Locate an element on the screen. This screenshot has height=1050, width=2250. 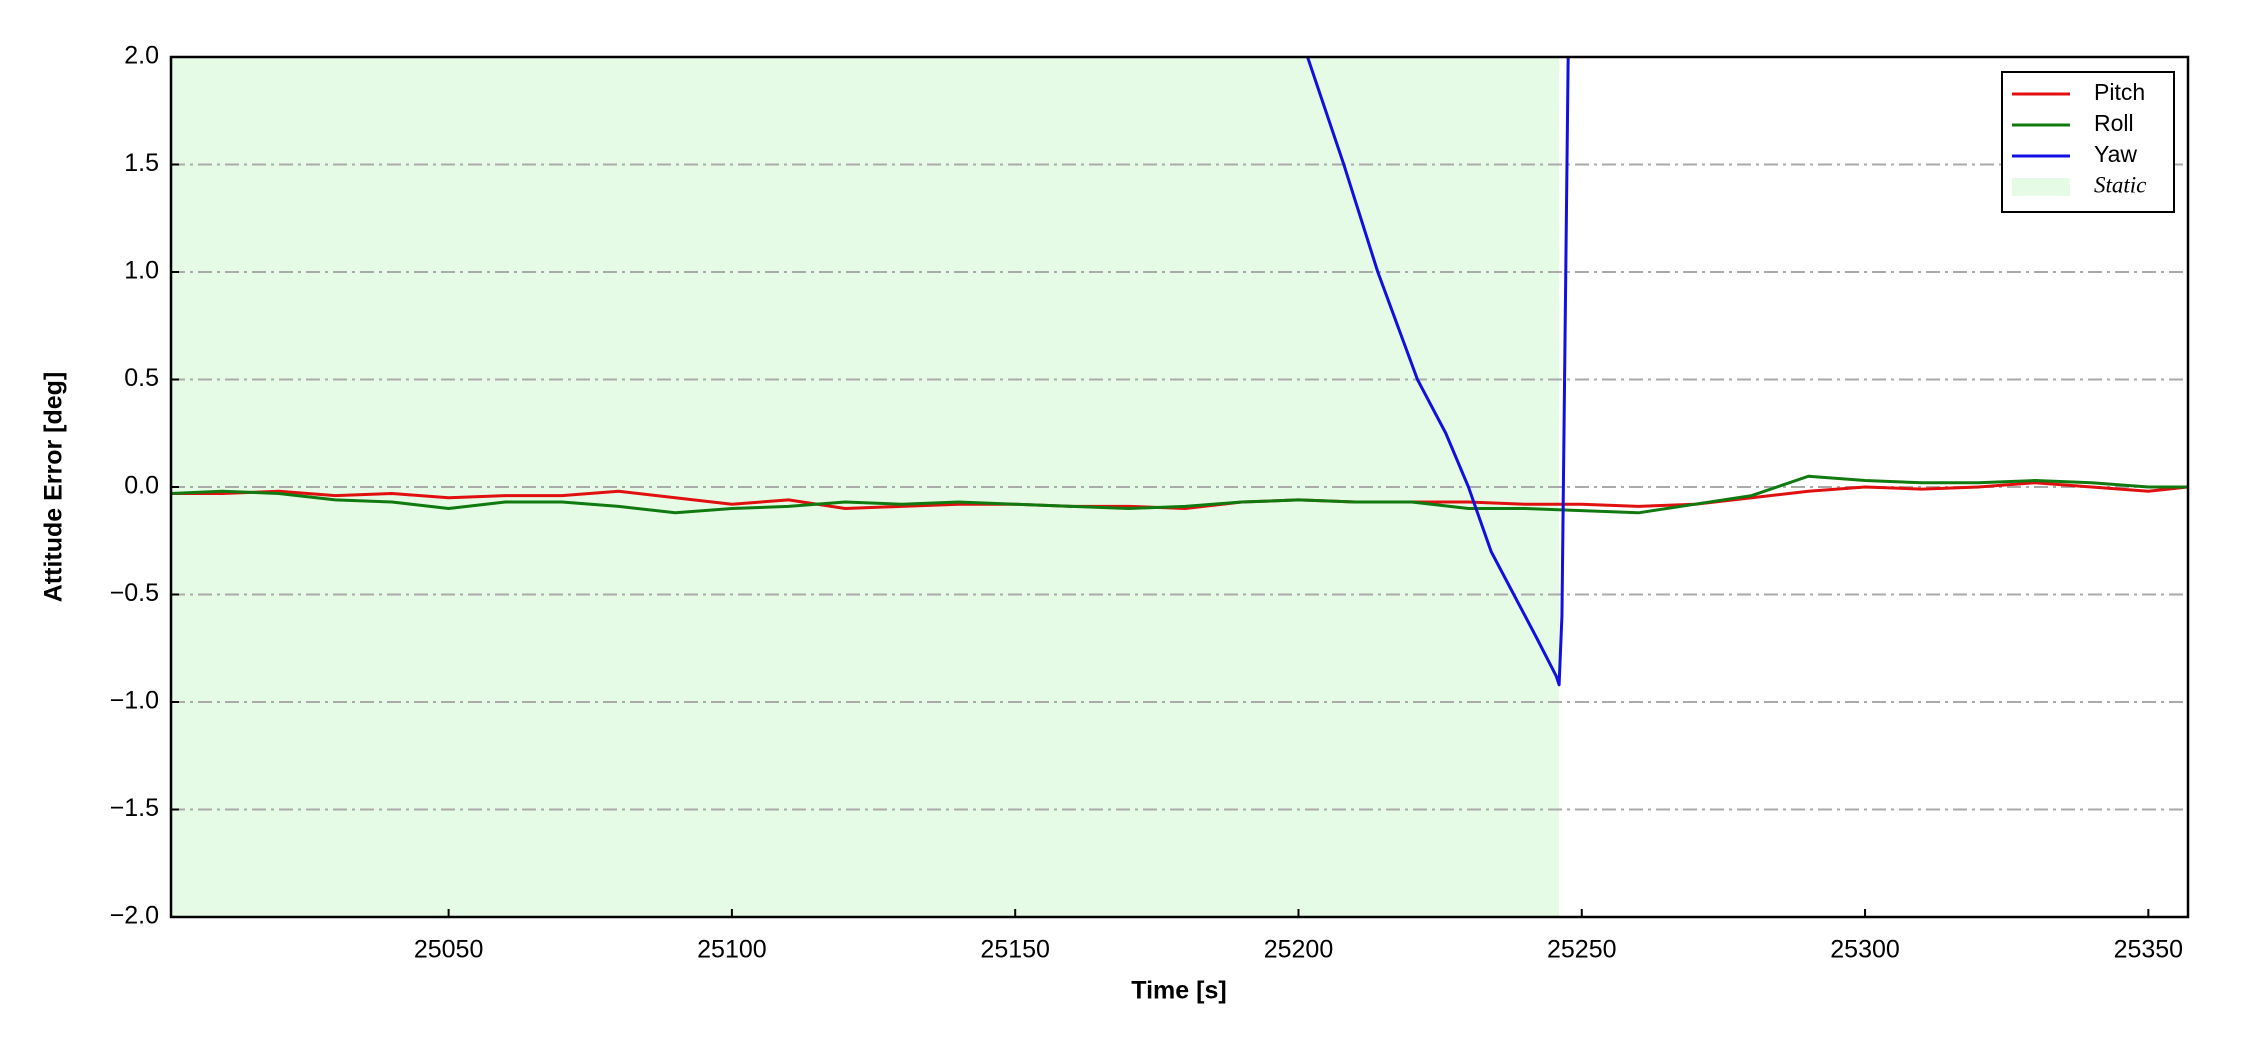
y-tick-label: 1.5 is located at coordinates (141, 163).